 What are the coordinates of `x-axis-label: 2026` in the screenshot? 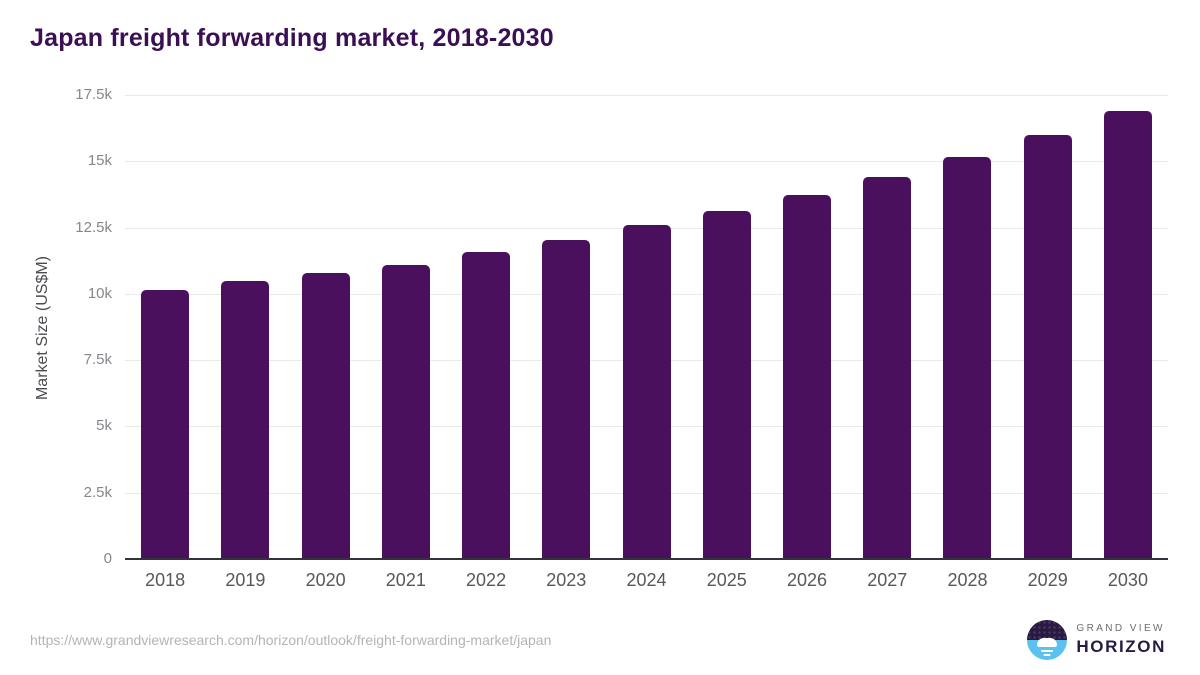 It's located at (807, 580).